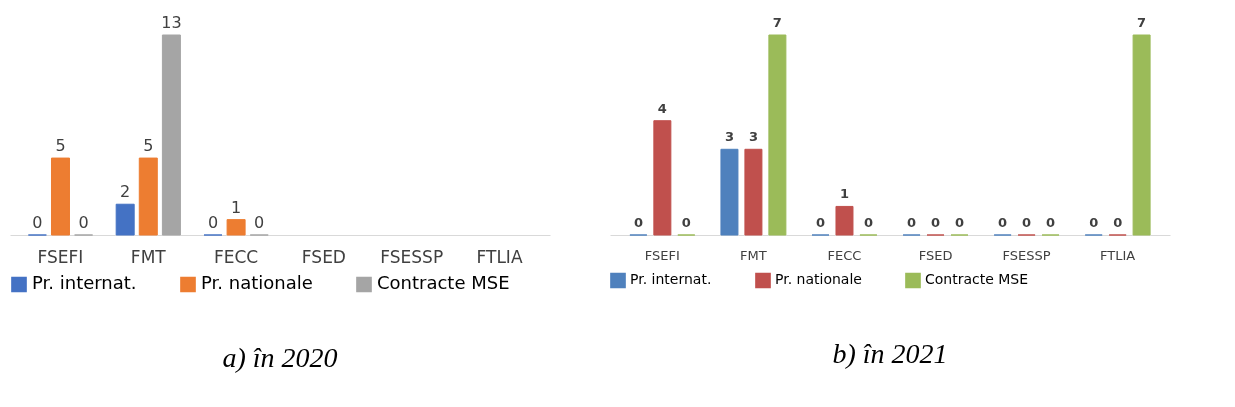 This screenshot has width=1235, height=407. Describe the element at coordinates (171, 22) in the screenshot. I see `data-label: 13` at that location.